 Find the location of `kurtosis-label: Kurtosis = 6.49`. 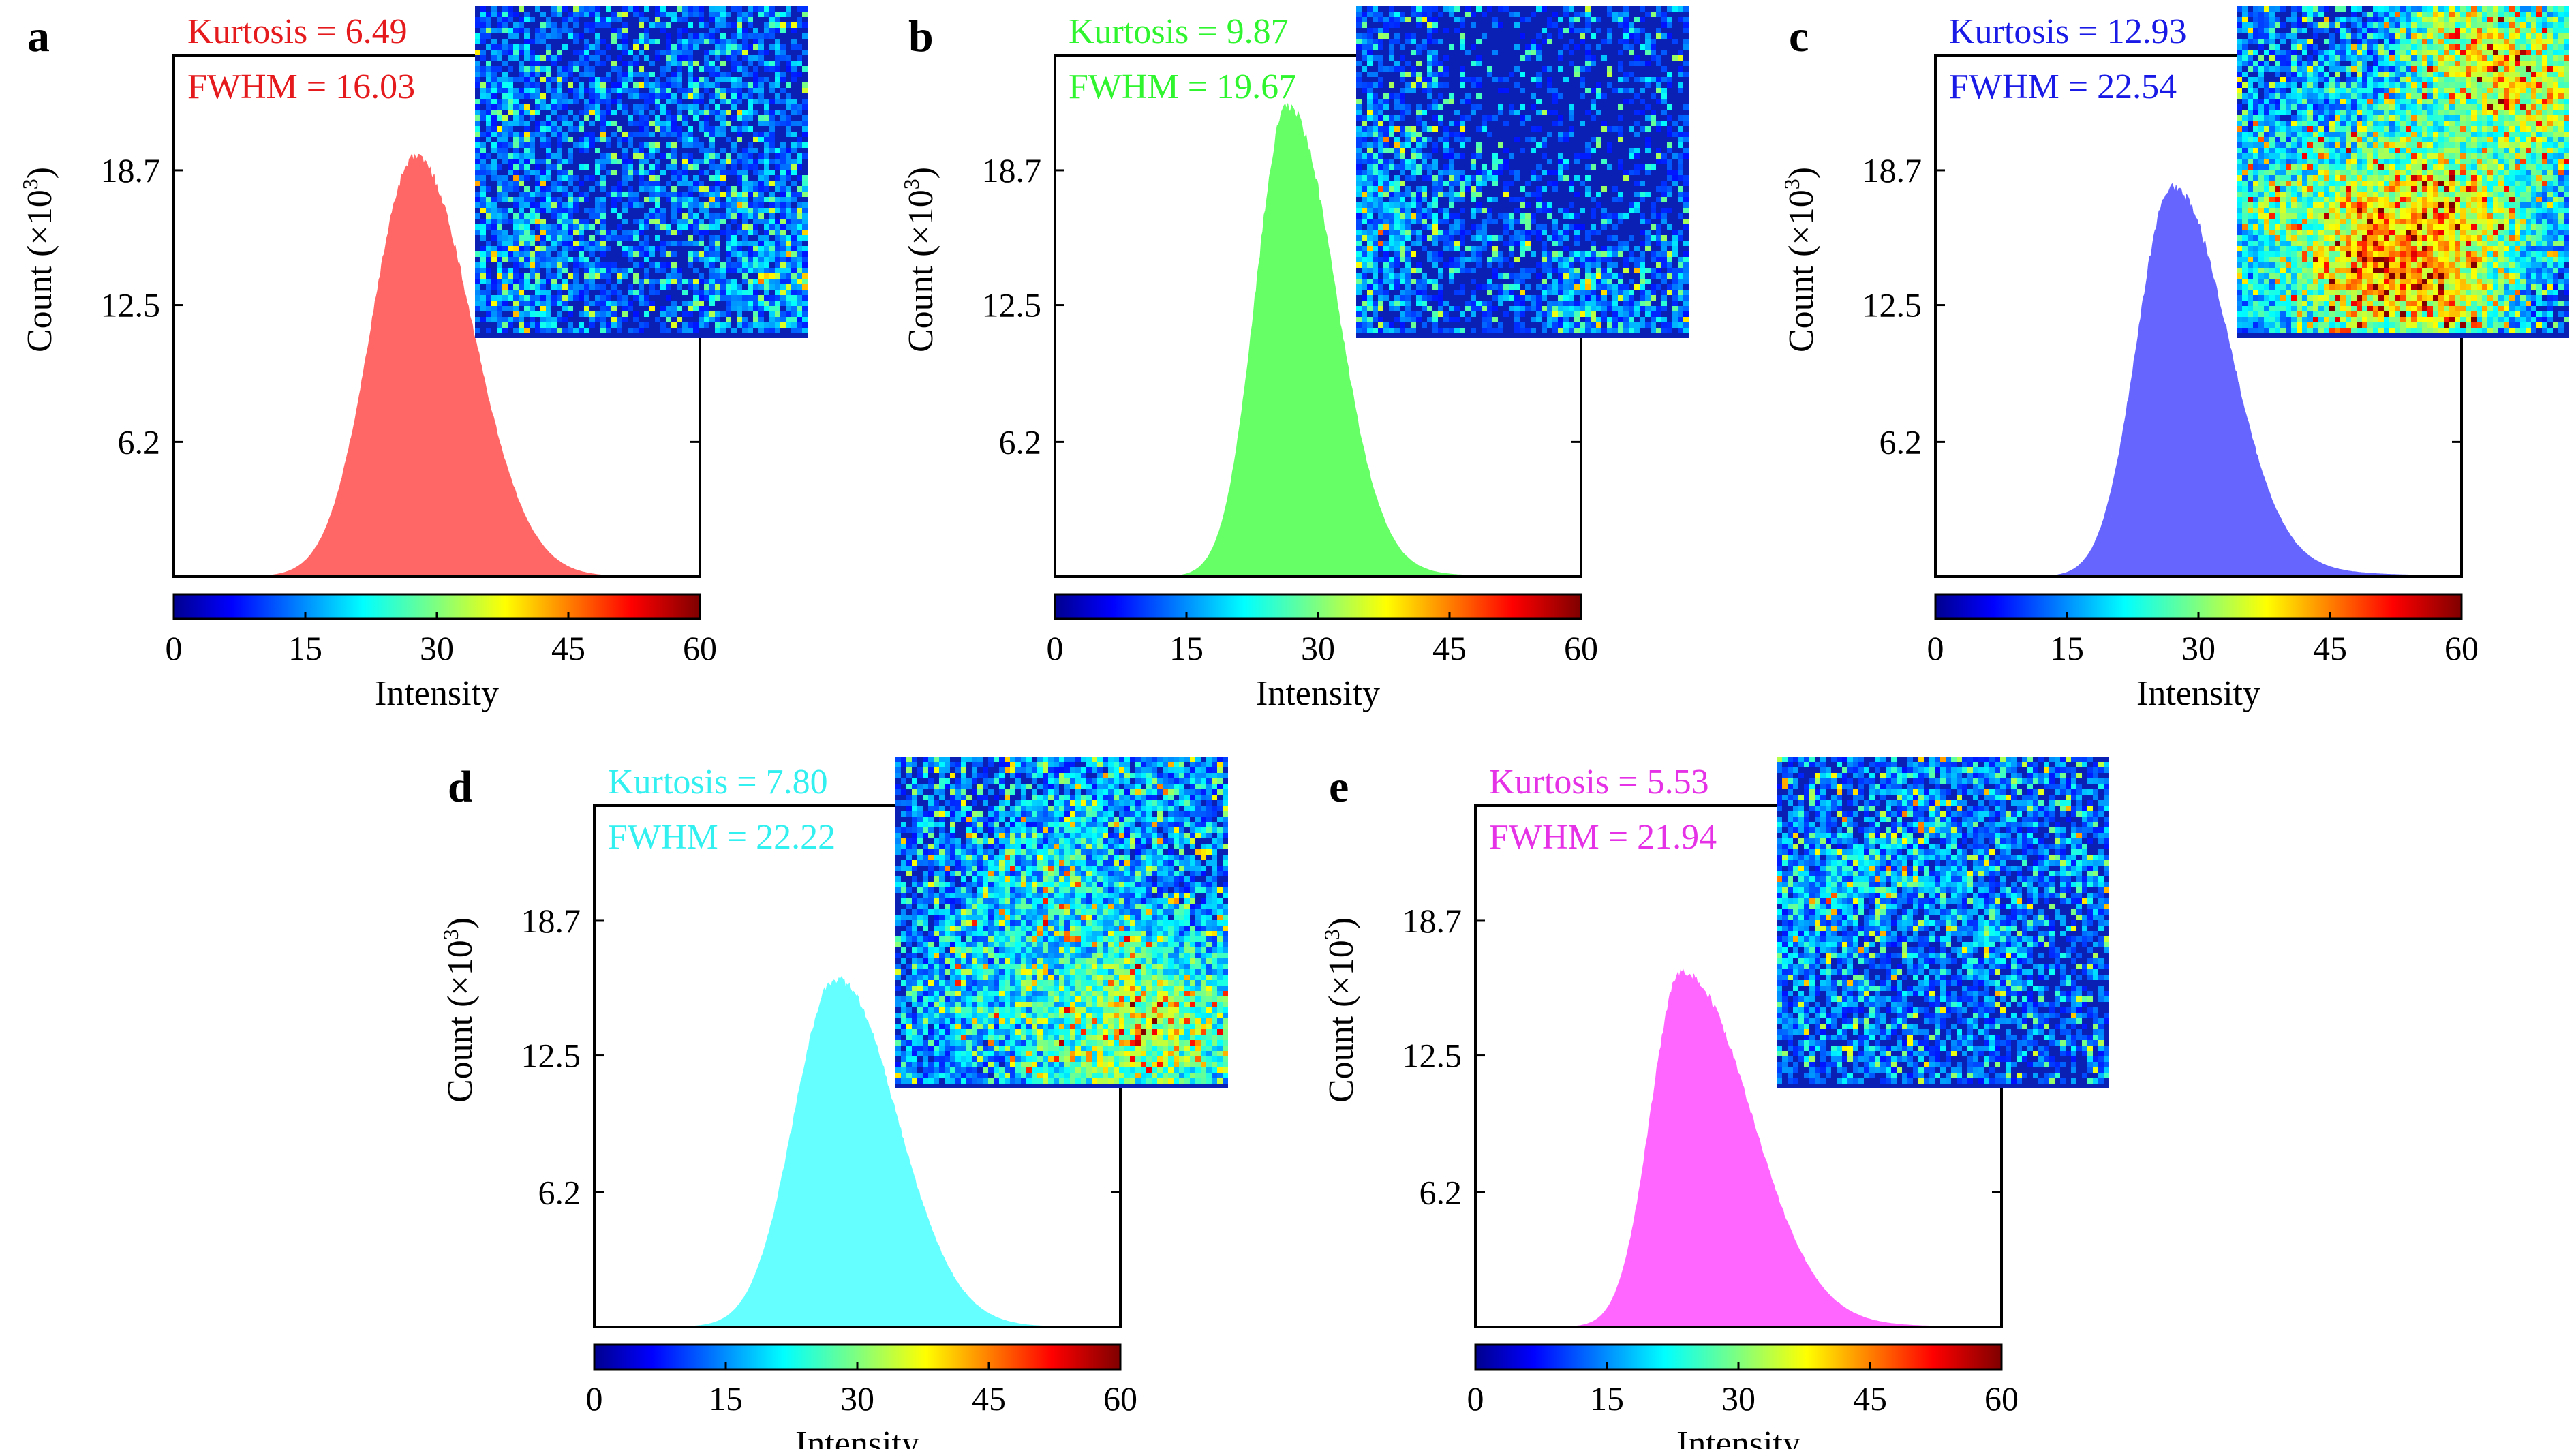

kurtosis-label: Kurtosis = 6.49 is located at coordinates (297, 32).